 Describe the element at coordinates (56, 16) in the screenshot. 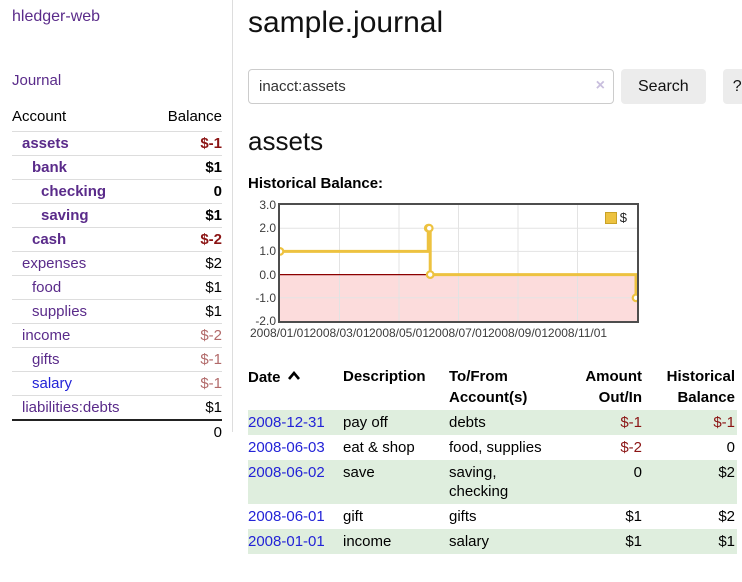

I see `app-brand-link: hledger-web` at that location.